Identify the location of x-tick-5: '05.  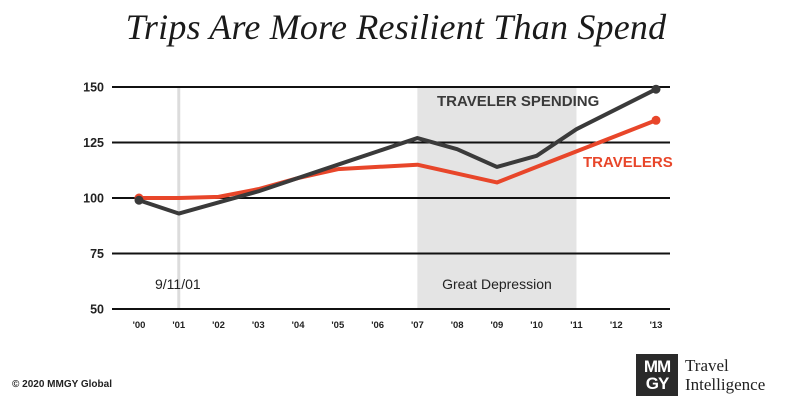
(338, 325).